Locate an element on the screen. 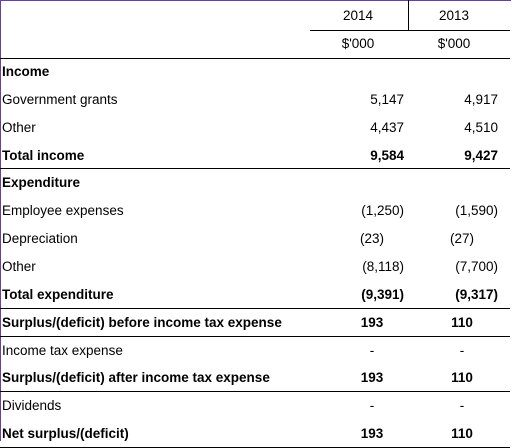  dividends-row: Dividends - - is located at coordinates (256, 405).